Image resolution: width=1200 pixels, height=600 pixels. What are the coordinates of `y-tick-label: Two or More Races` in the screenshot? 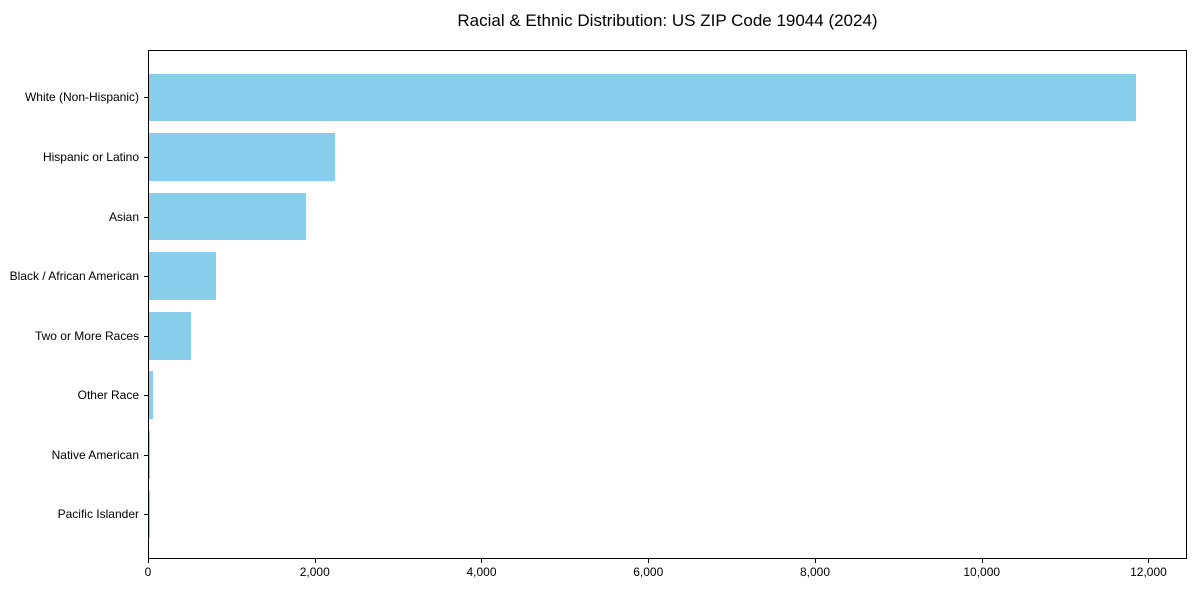 It's located at (86, 335).